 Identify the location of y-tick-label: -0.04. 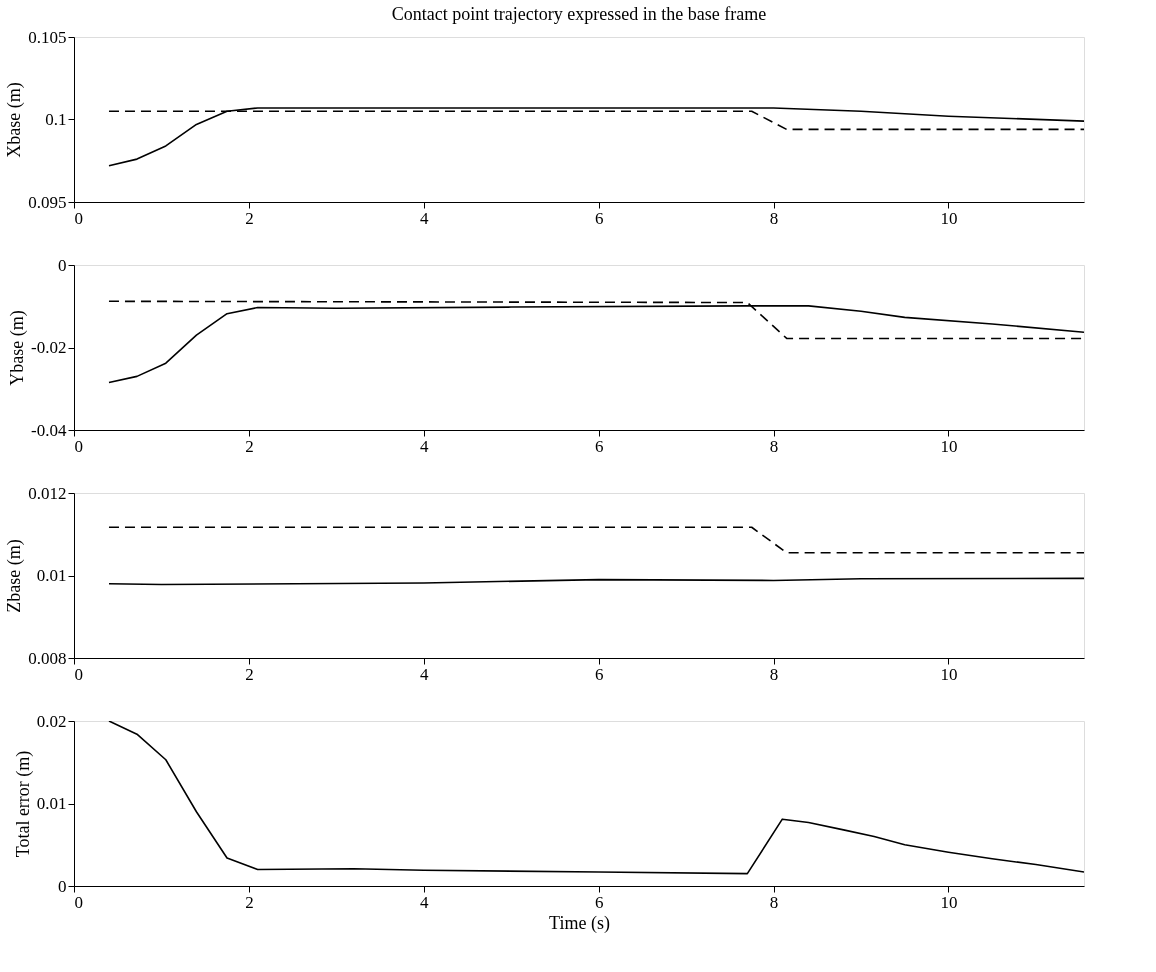
(49, 430).